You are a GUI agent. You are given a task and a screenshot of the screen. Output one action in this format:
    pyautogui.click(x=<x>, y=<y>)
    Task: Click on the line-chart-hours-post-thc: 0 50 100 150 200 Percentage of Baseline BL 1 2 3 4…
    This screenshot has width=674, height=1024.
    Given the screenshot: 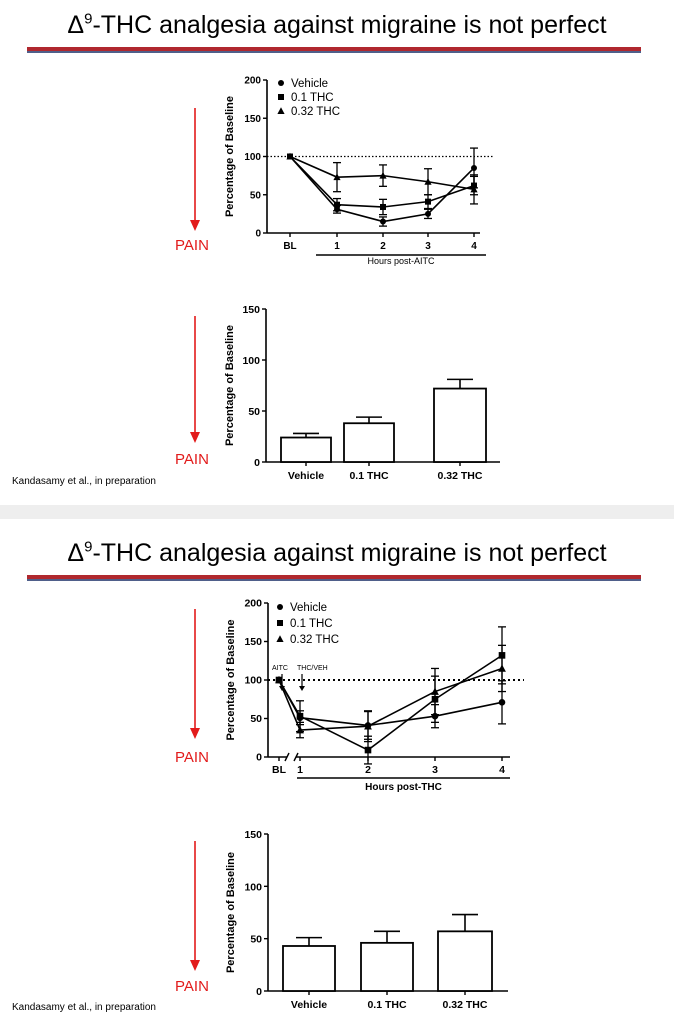 What is the action you would take?
    pyautogui.click(x=374, y=695)
    